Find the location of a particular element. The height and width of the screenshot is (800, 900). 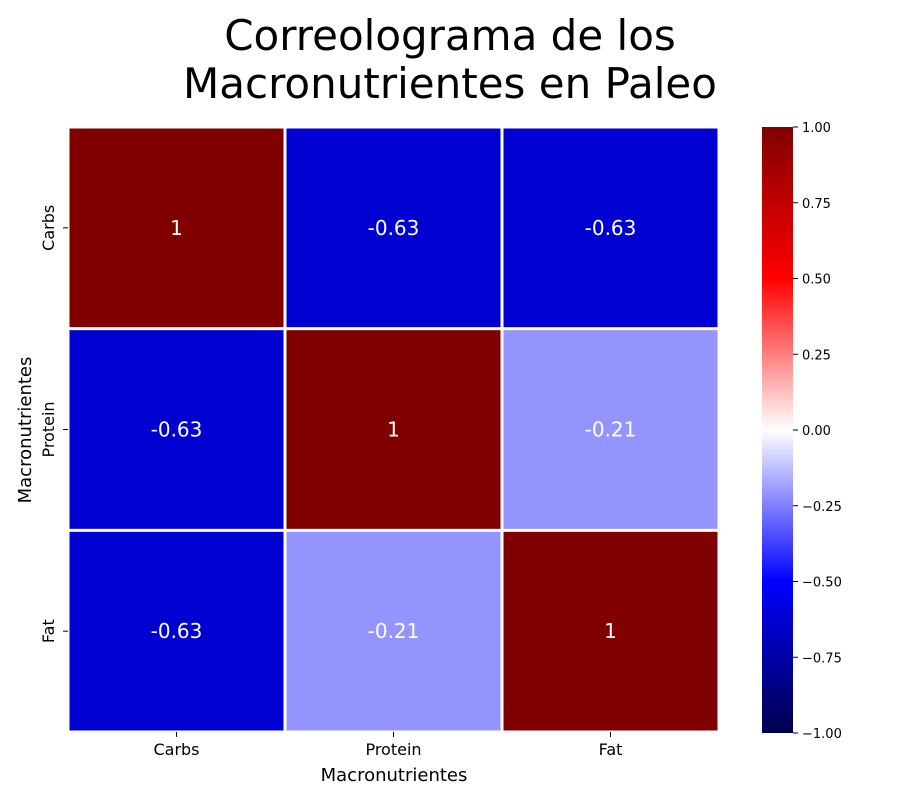

colorbar: 1.00 0.75 0.50 0.25 0.00 −0.25 −0.50 −0.75 −1.00 is located at coordinates (802, 431).